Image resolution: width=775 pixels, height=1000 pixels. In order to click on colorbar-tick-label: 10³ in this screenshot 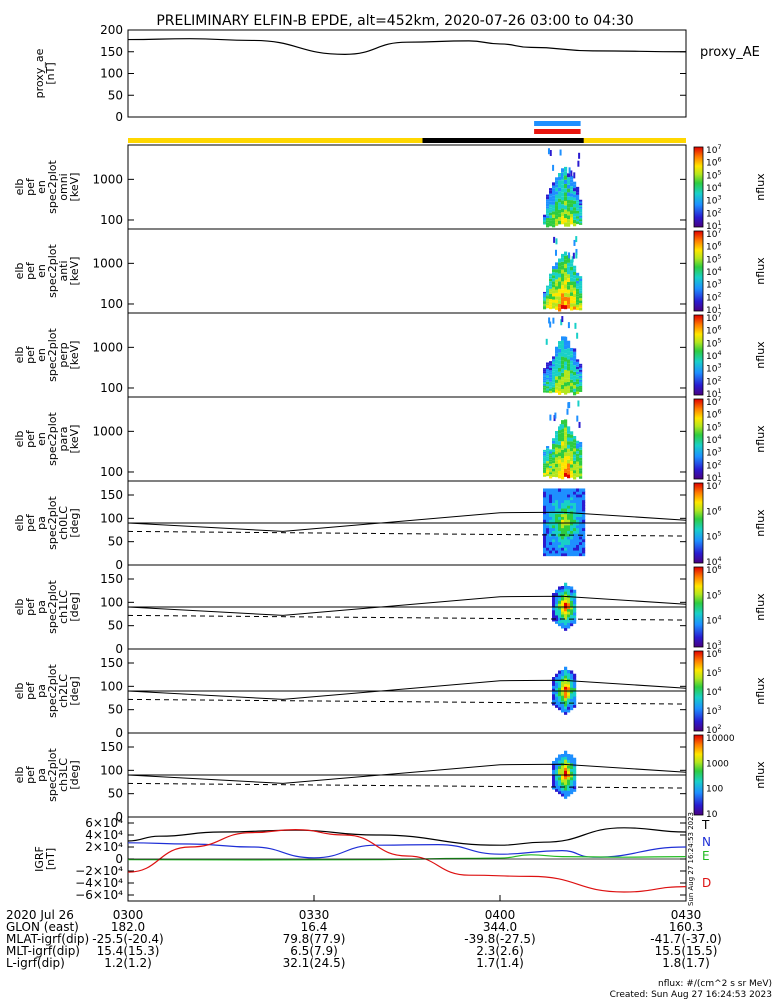, I will do `click(713, 711)`.